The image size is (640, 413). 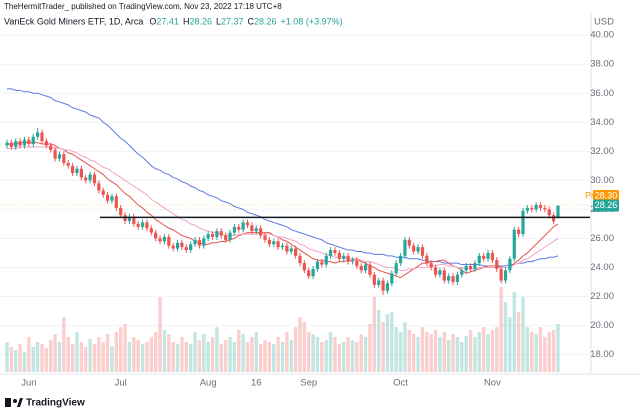 I want to click on x-tick-label: Oct, so click(x=400, y=383).